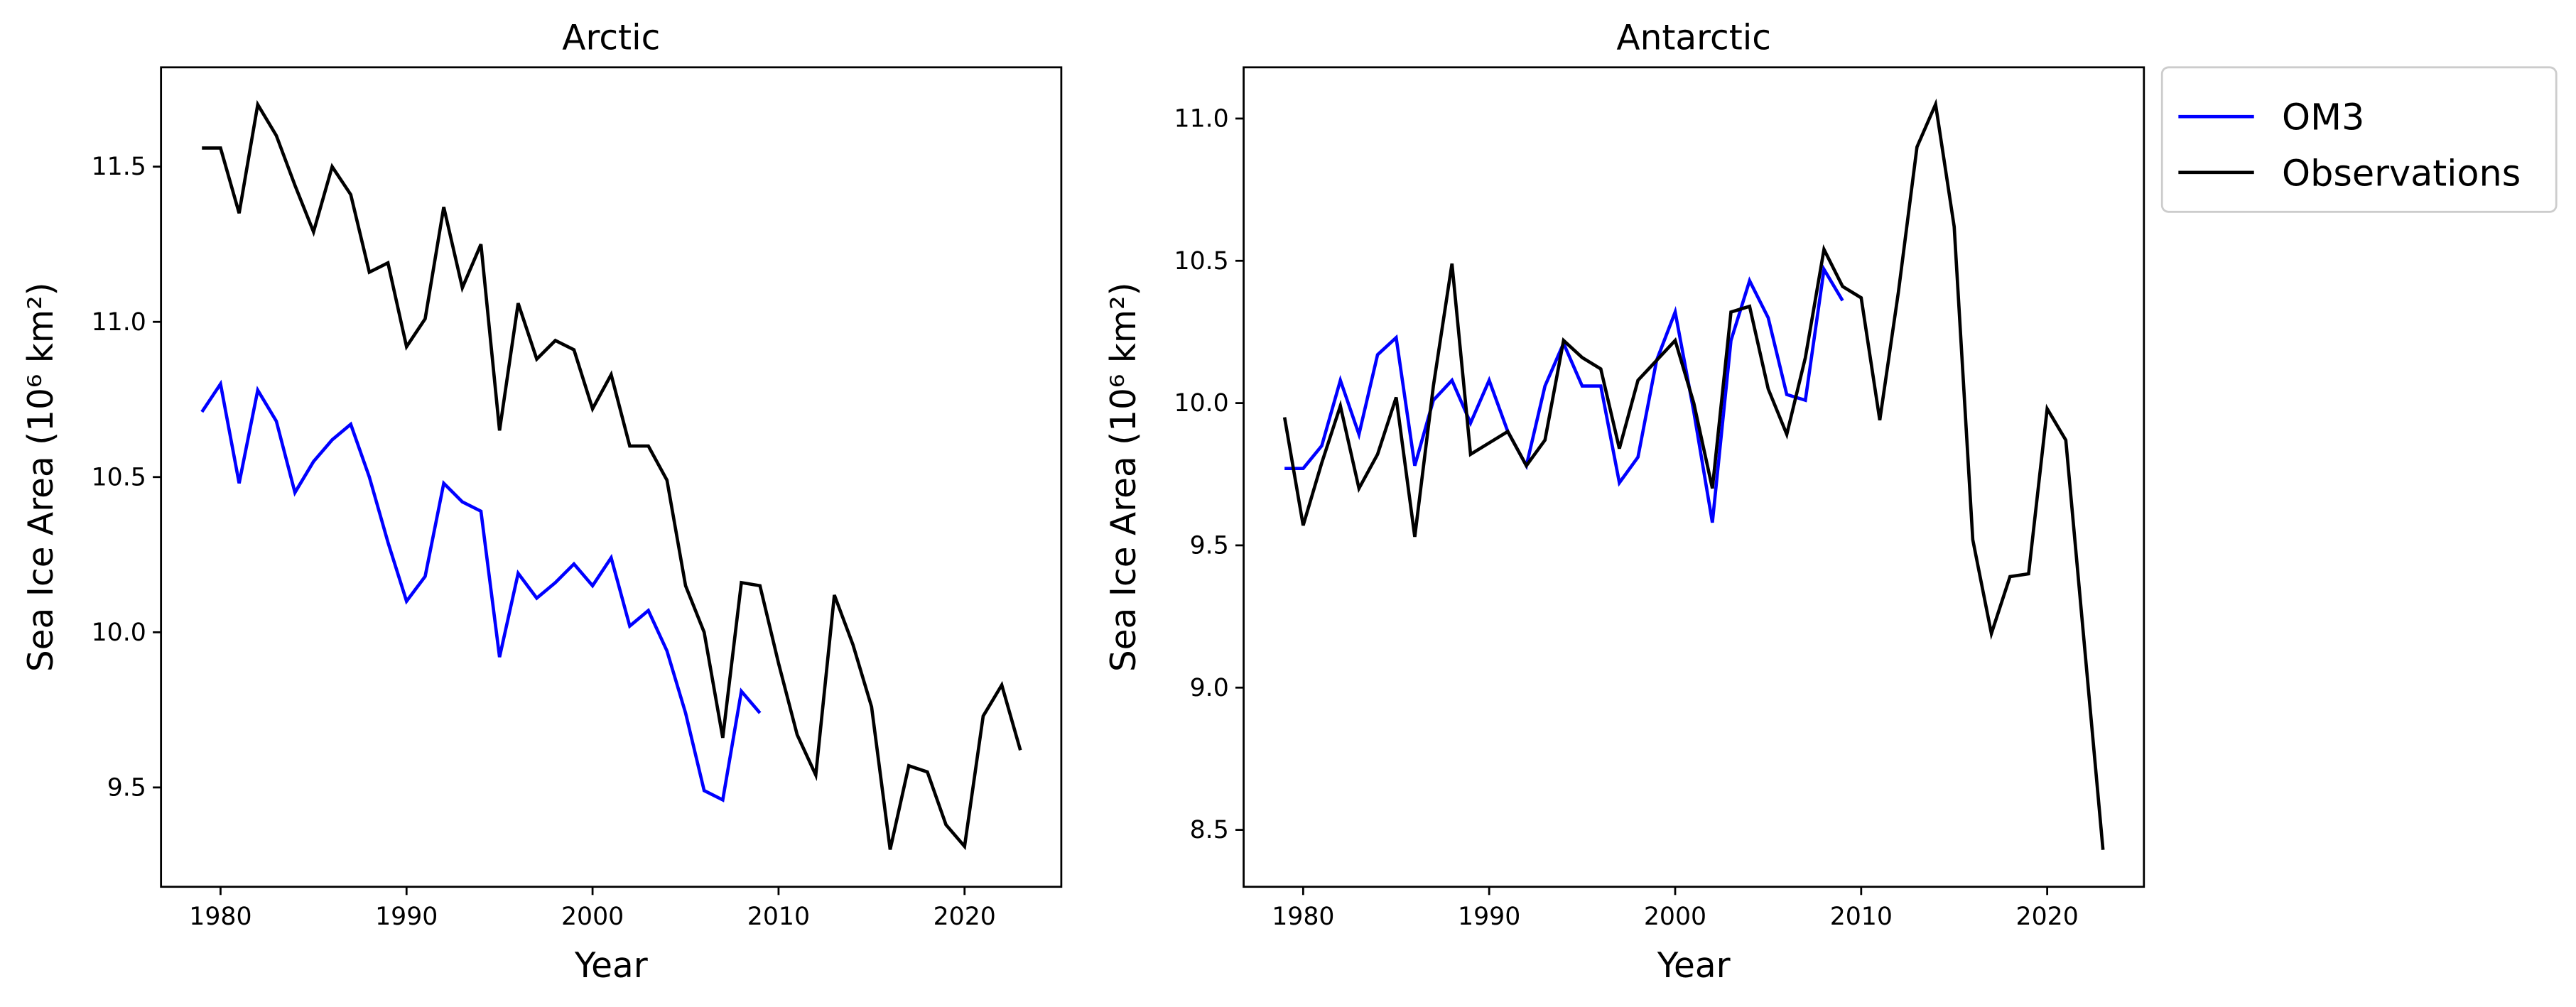 Image resolution: width=2576 pixels, height=1007 pixels. Describe the element at coordinates (1209, 688) in the screenshot. I see `y-tick-label: 9.0` at that location.